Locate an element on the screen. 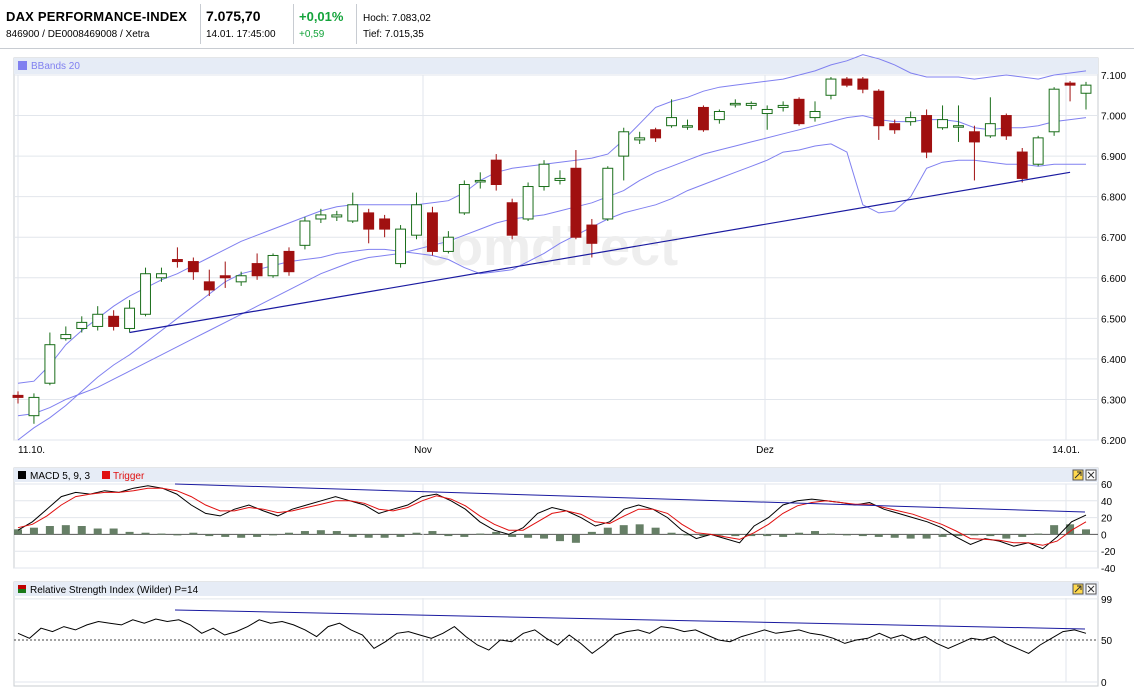 The width and height of the screenshot is (1134, 692). macd-tick-label: -20 is located at coordinates (1108, 552).